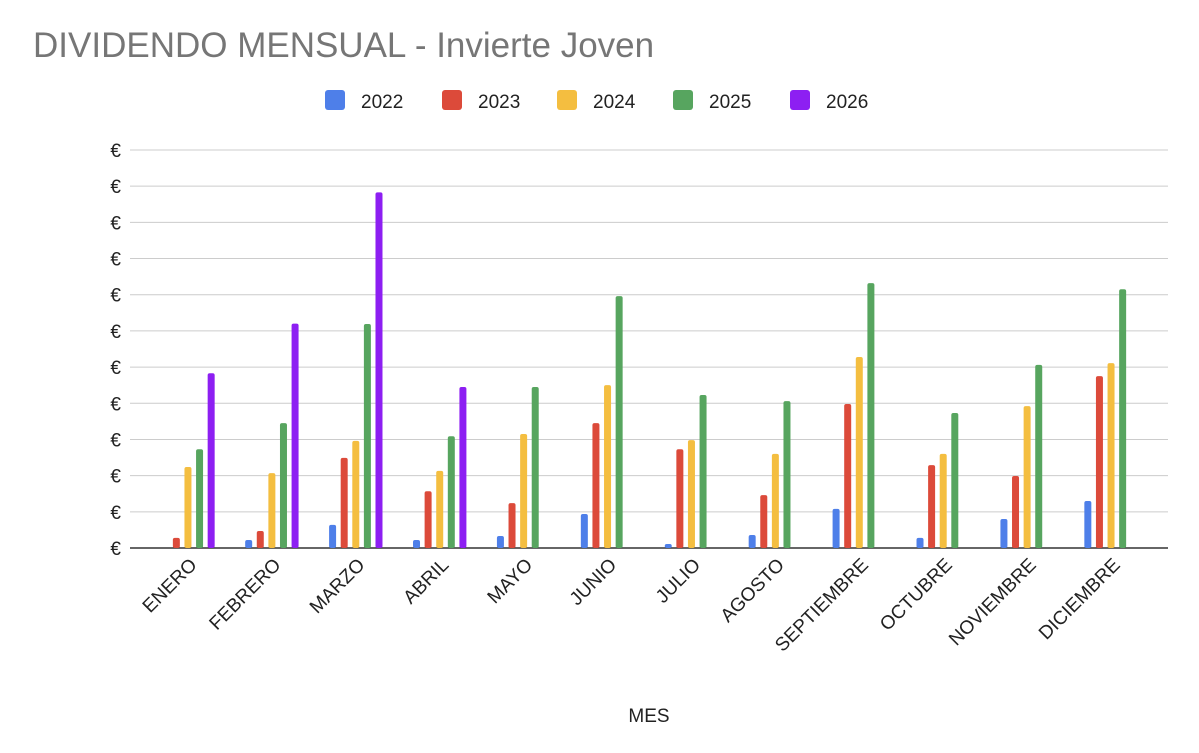 This screenshot has width=1199, height=753. I want to click on x-tick-label: ABRIL, so click(427, 582).